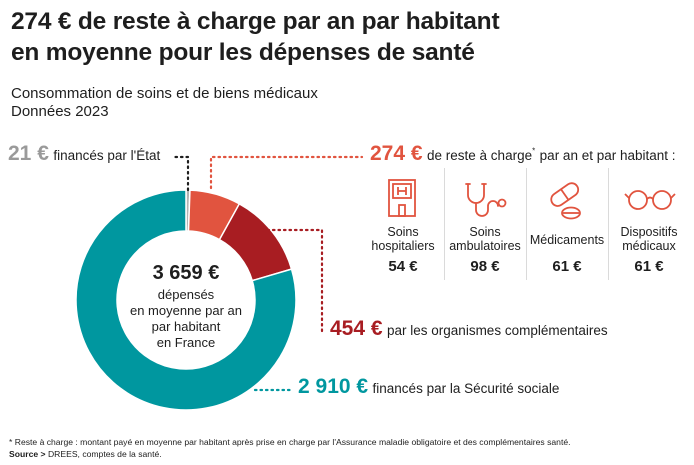 The width and height of the screenshot is (694, 465). I want to click on category-label-devices: Dispositifs médicaux, so click(649, 239).